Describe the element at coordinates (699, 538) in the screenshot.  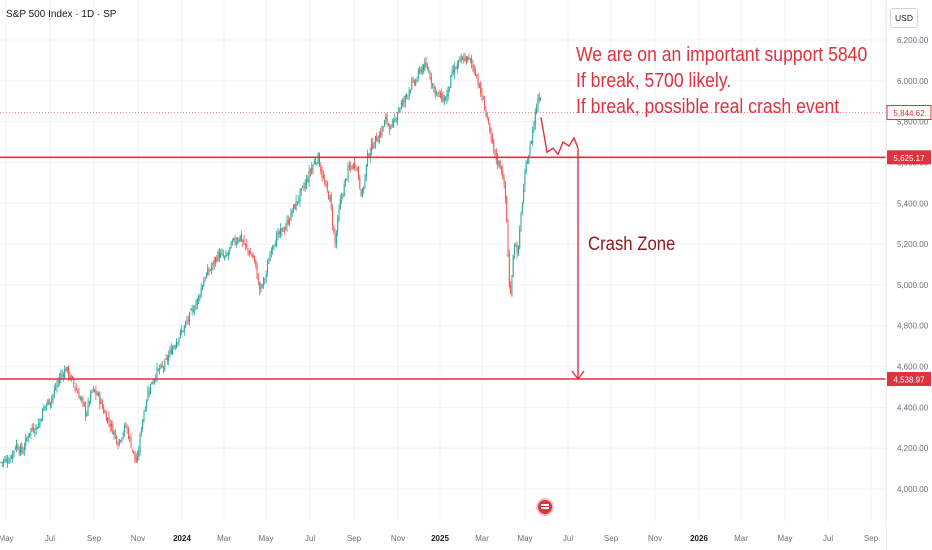
I see `x-tick-label: 2026` at that location.